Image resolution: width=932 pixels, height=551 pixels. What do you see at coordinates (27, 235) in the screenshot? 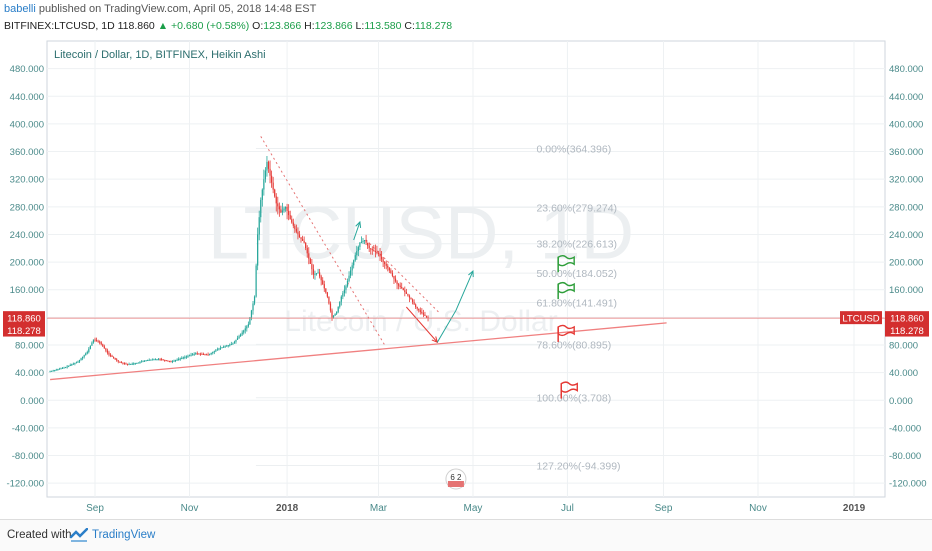
I see `y-tick-label-left: 240.000` at bounding box center [27, 235].